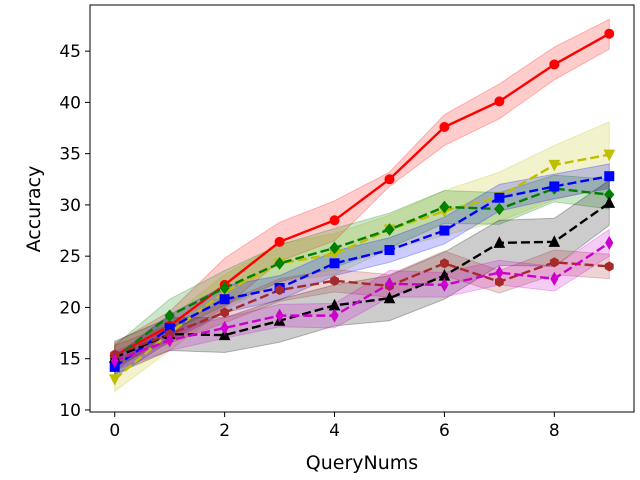 Image resolution: width=640 pixels, height=480 pixels. I want to click on y-axis-ticks: 10 15 20 25 30 35 40 45, so click(74, 231).